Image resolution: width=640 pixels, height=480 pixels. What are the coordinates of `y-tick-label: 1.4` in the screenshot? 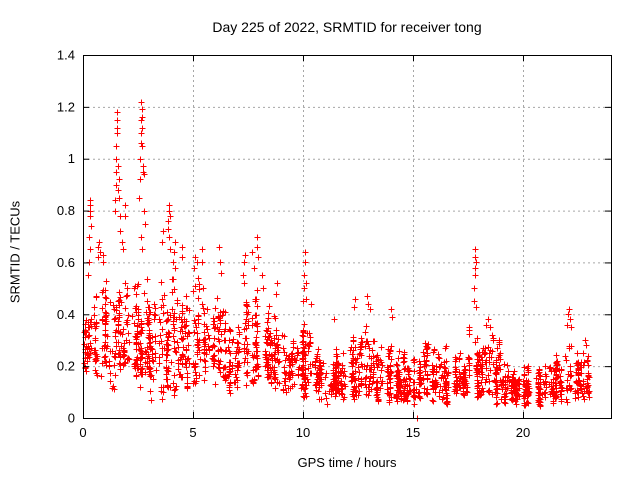 It's located at (66, 55).